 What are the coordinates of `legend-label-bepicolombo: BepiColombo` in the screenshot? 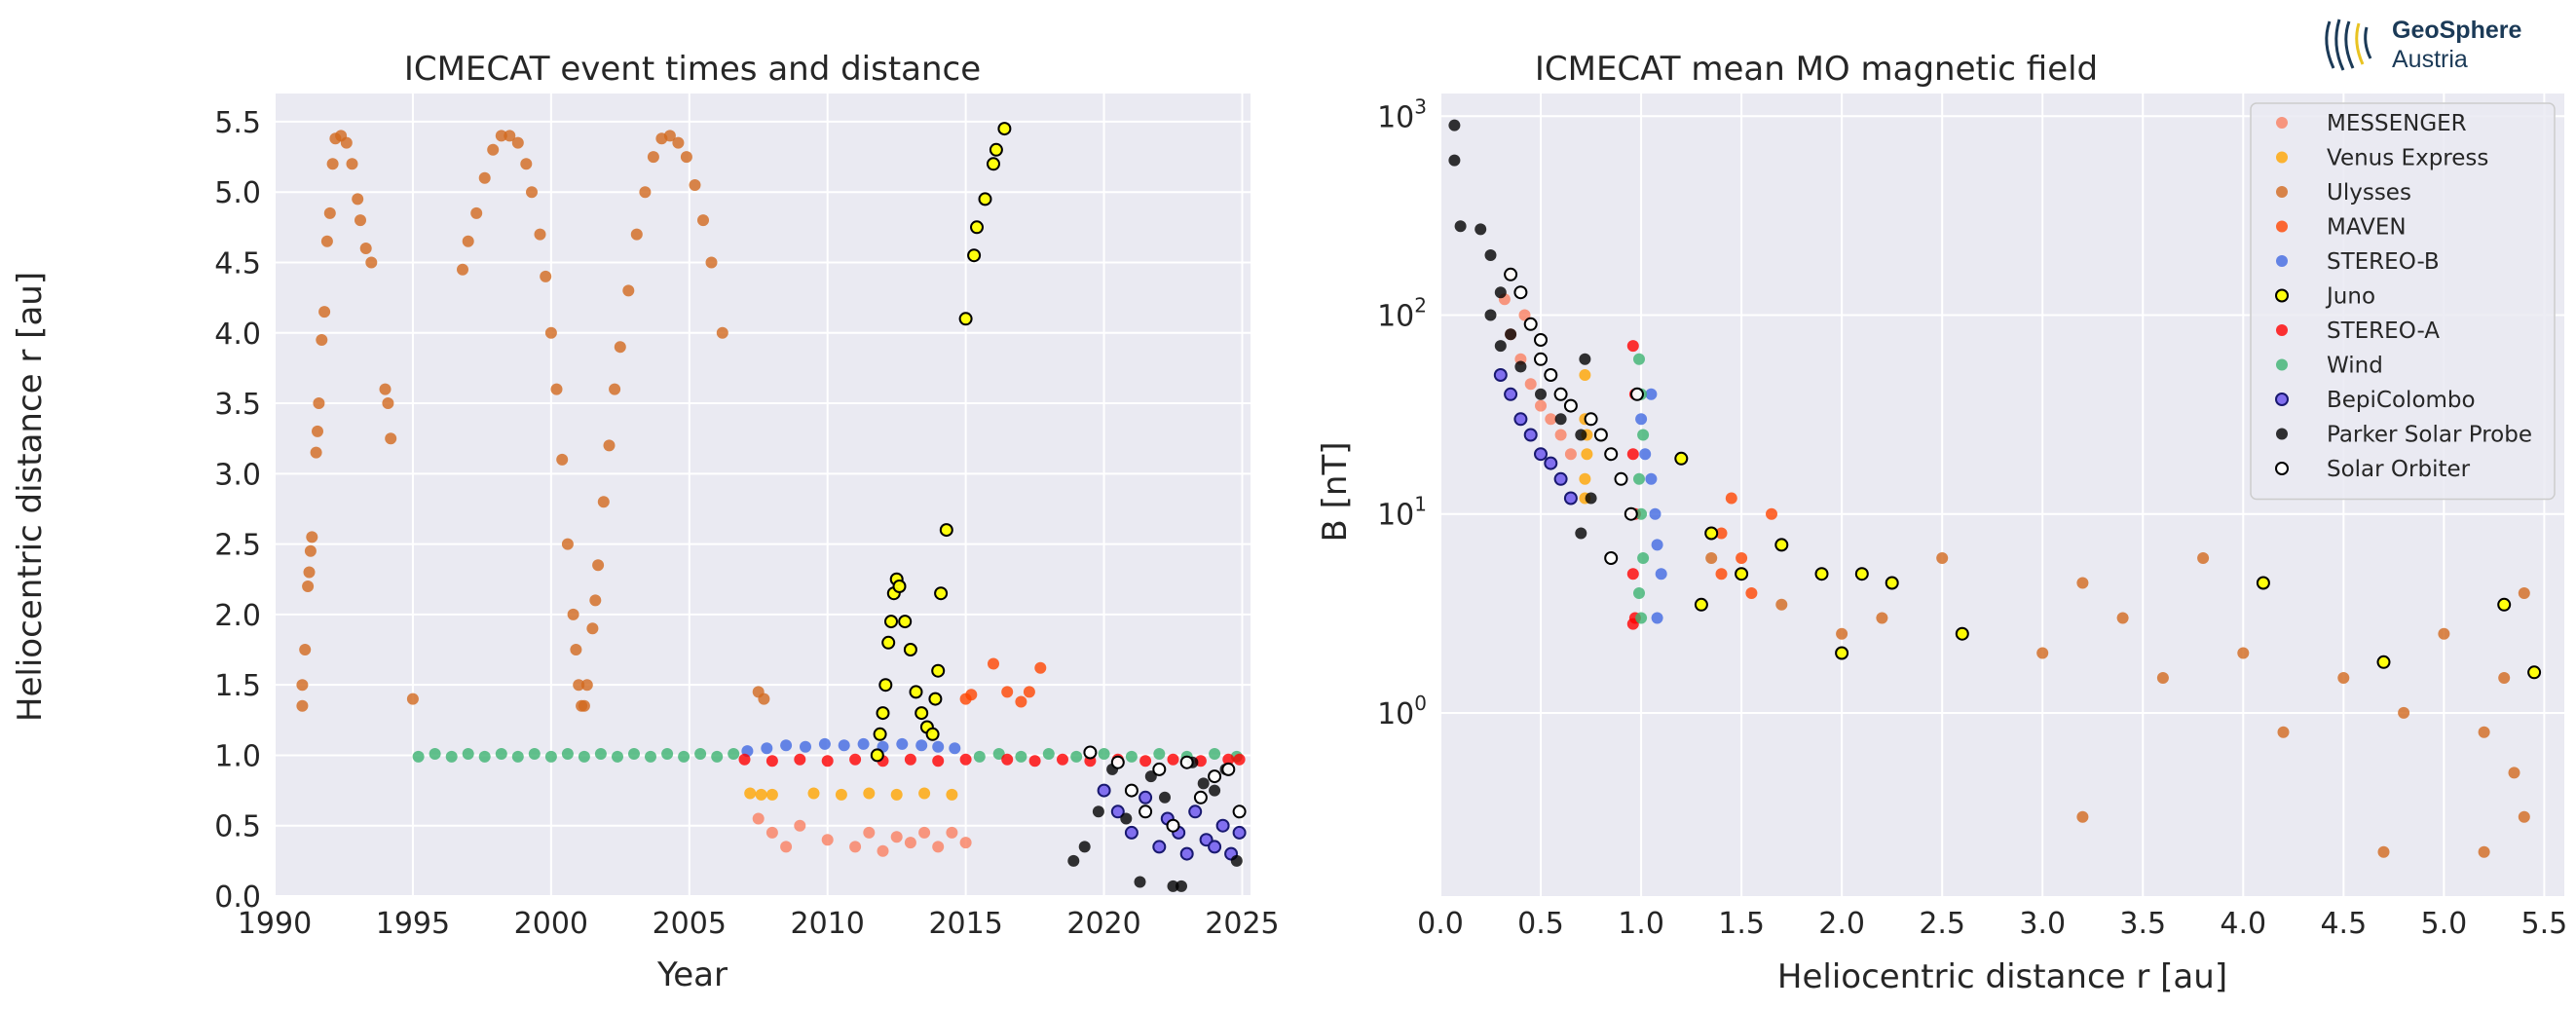 It's located at (2401, 400).